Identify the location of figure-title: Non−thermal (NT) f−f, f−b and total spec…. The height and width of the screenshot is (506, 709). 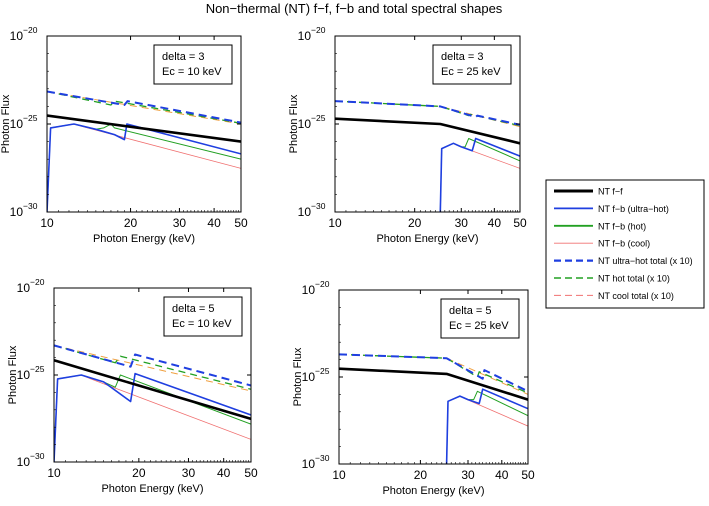
(354, 8).